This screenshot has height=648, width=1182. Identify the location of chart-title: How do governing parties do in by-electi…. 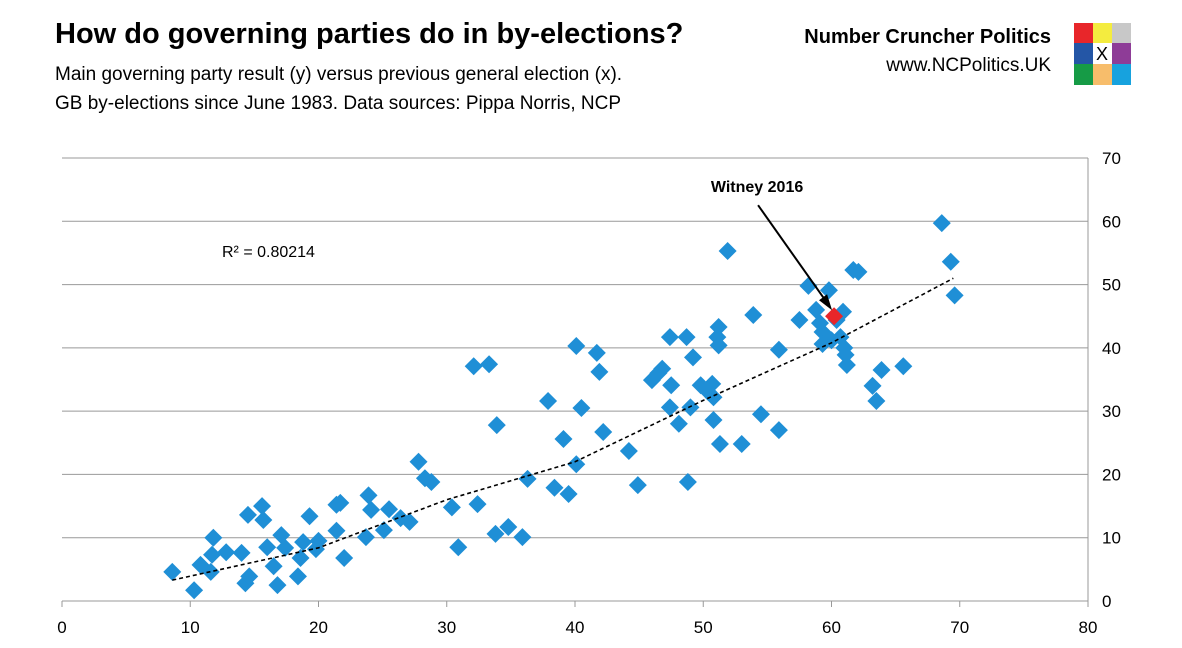
(369, 34).